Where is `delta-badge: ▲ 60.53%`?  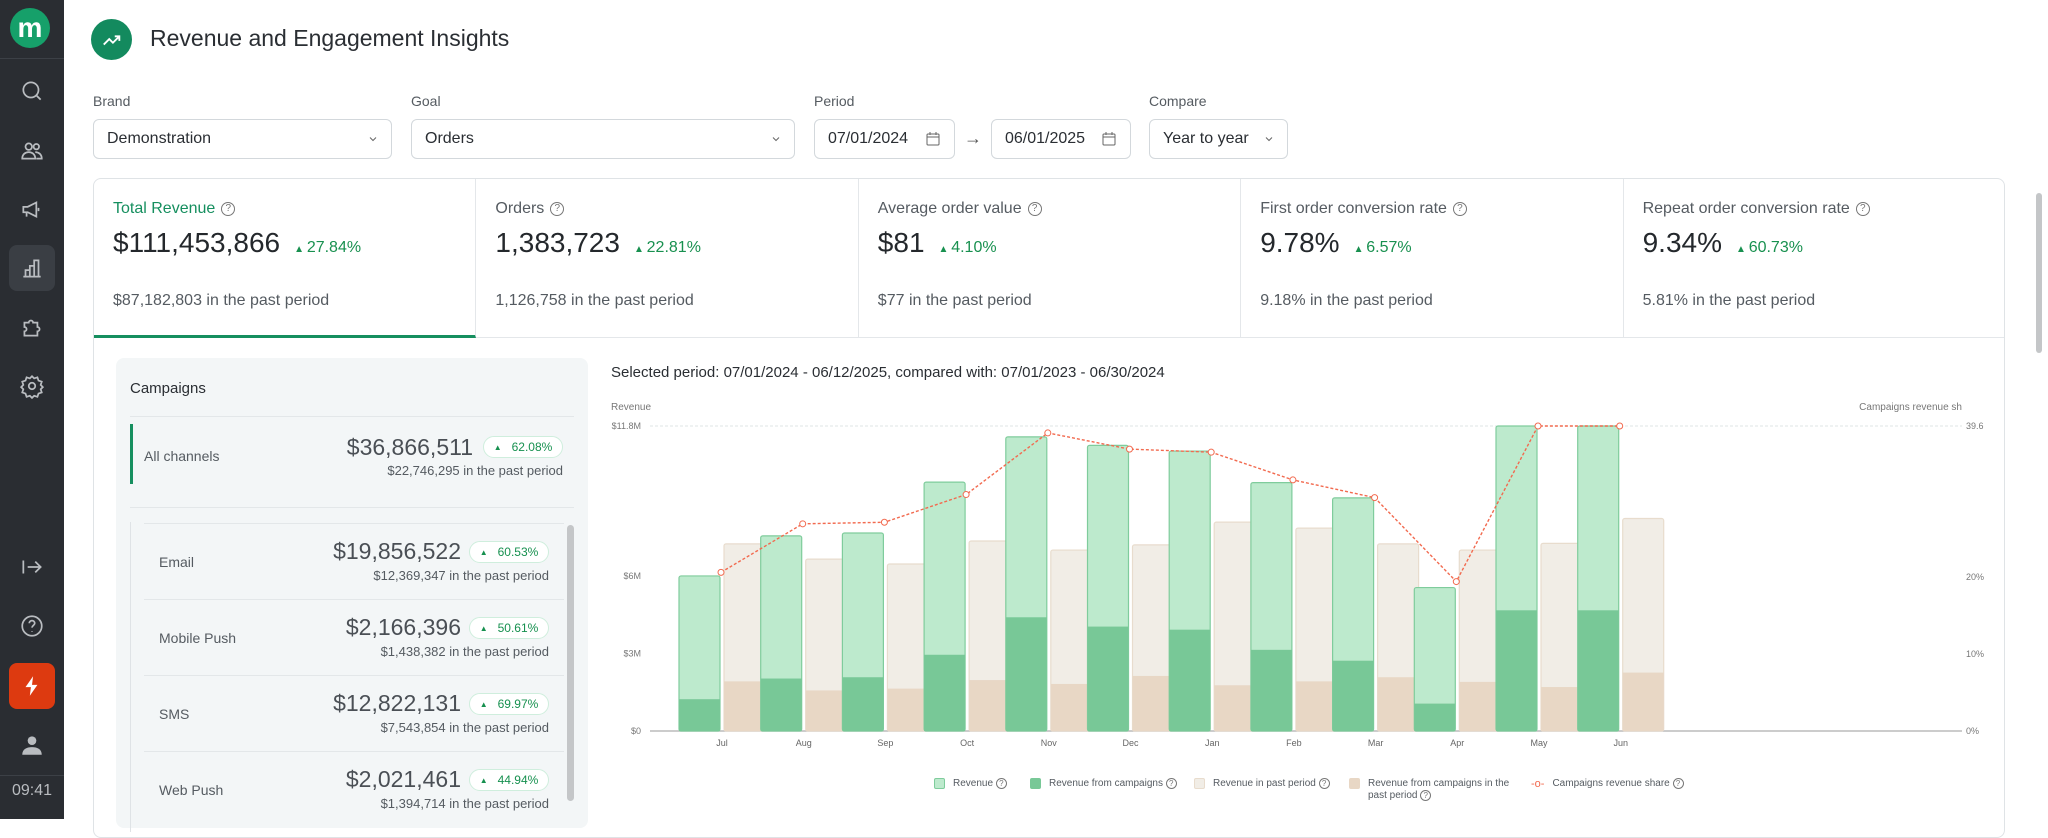
delta-badge: ▲ 60.53% is located at coordinates (509, 552).